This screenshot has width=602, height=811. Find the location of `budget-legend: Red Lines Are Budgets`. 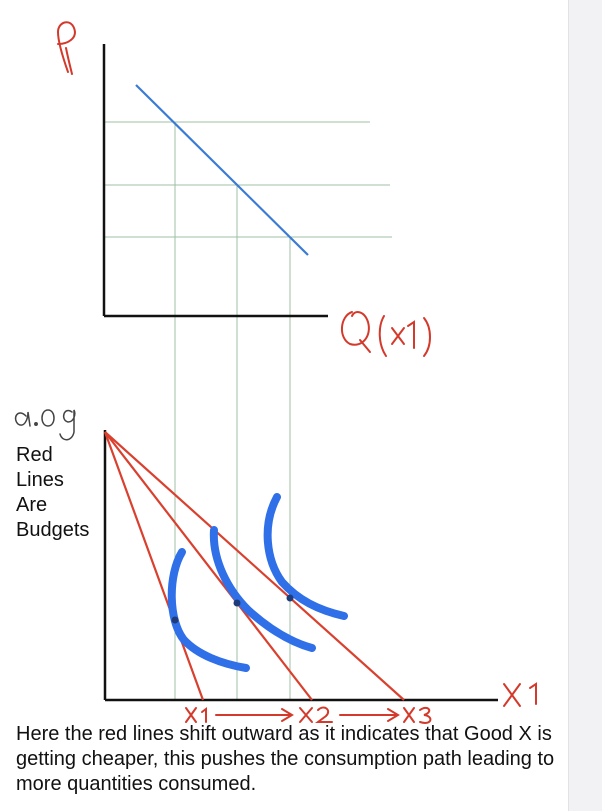

budget-legend: Red Lines Are Budgets is located at coordinates (61, 493).